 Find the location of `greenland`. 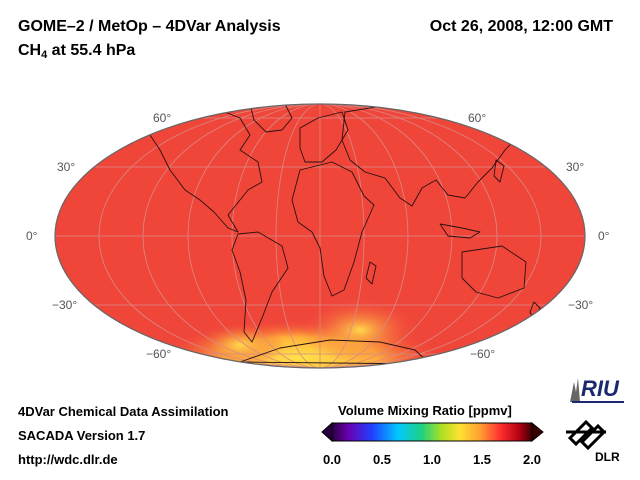

greenland is located at coordinates (271, 118).